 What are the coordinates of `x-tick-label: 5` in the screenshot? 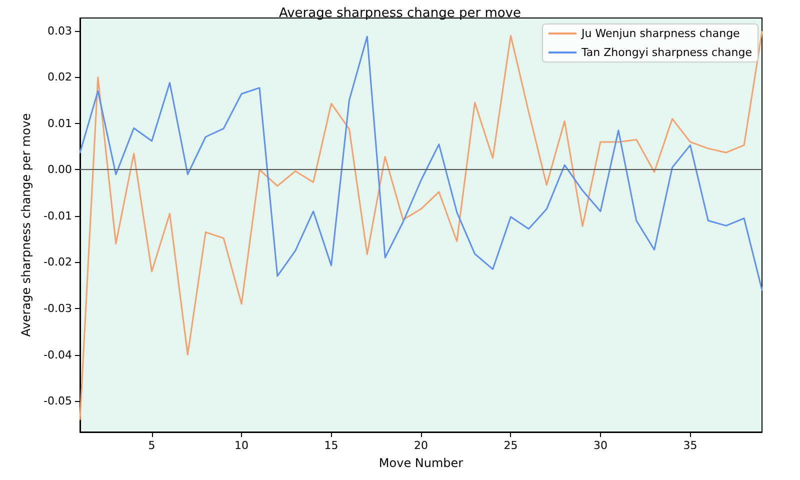 It's located at (152, 445).